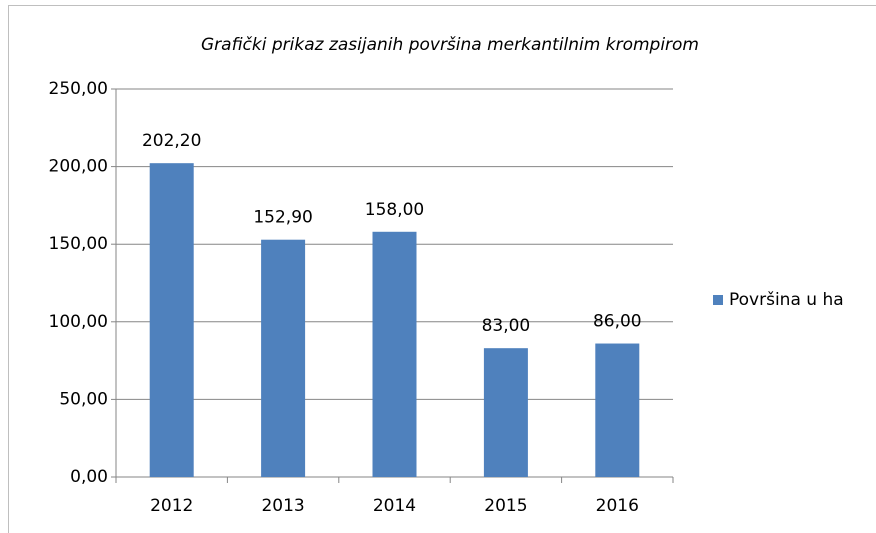  Describe the element at coordinates (171, 506) in the screenshot. I see `x-tick-label: 2012` at that location.